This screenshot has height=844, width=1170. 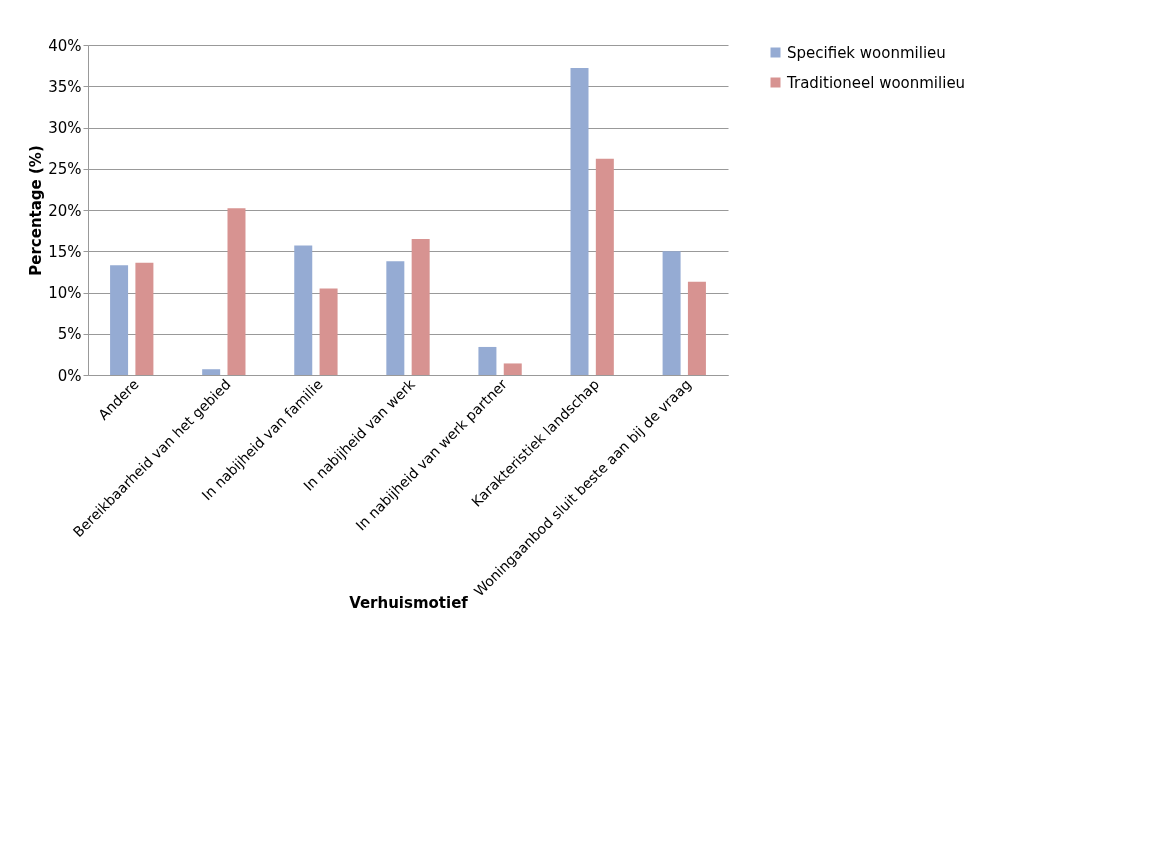 I want to click on legend-label: Traditioneel woonmilieu, so click(x=876, y=82).